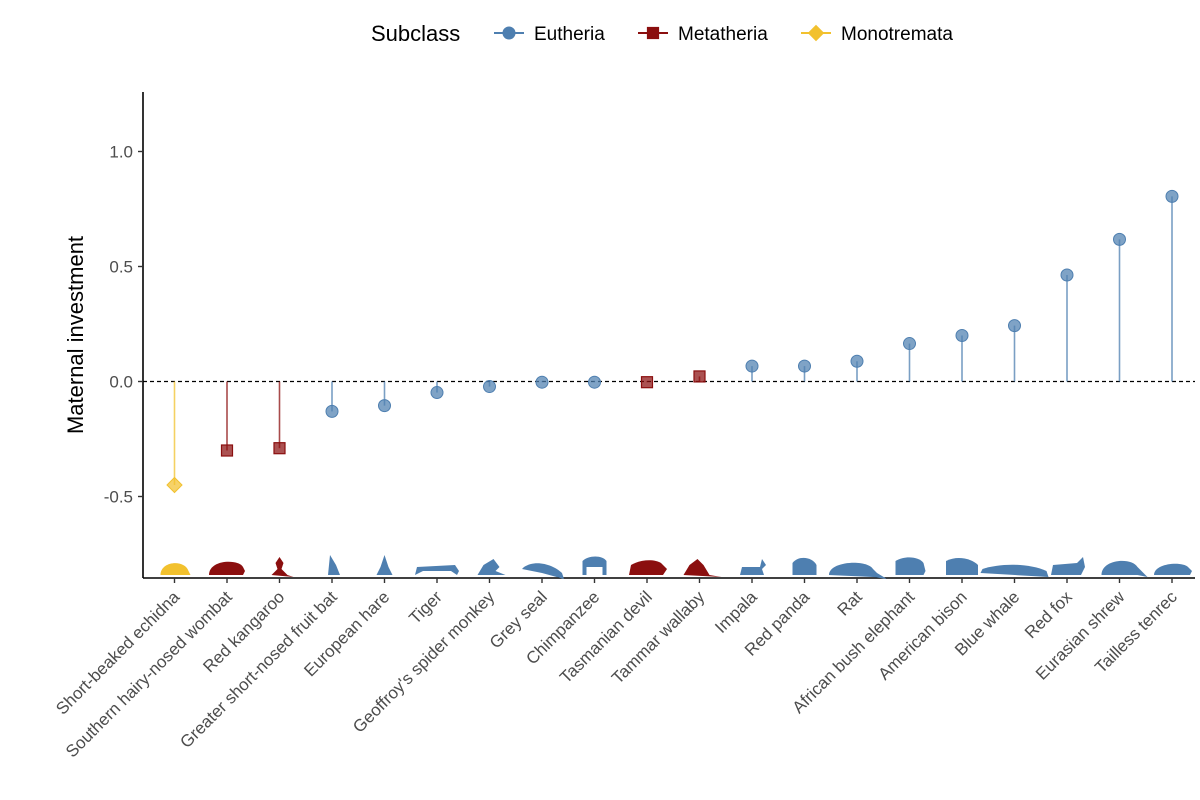 This screenshot has height=800, width=1200. I want to click on hare-silhouette, so click(384, 565).